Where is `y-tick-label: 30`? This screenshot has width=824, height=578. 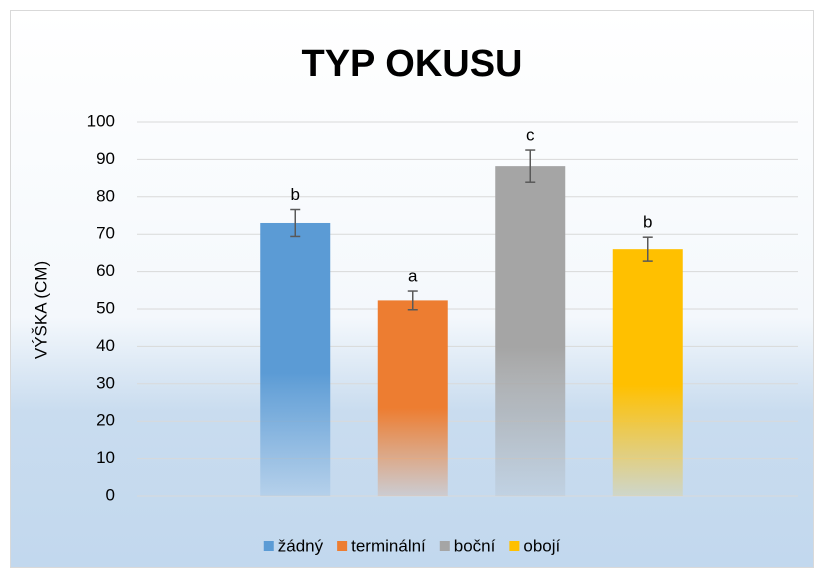 y-tick-label: 30 is located at coordinates (105, 382).